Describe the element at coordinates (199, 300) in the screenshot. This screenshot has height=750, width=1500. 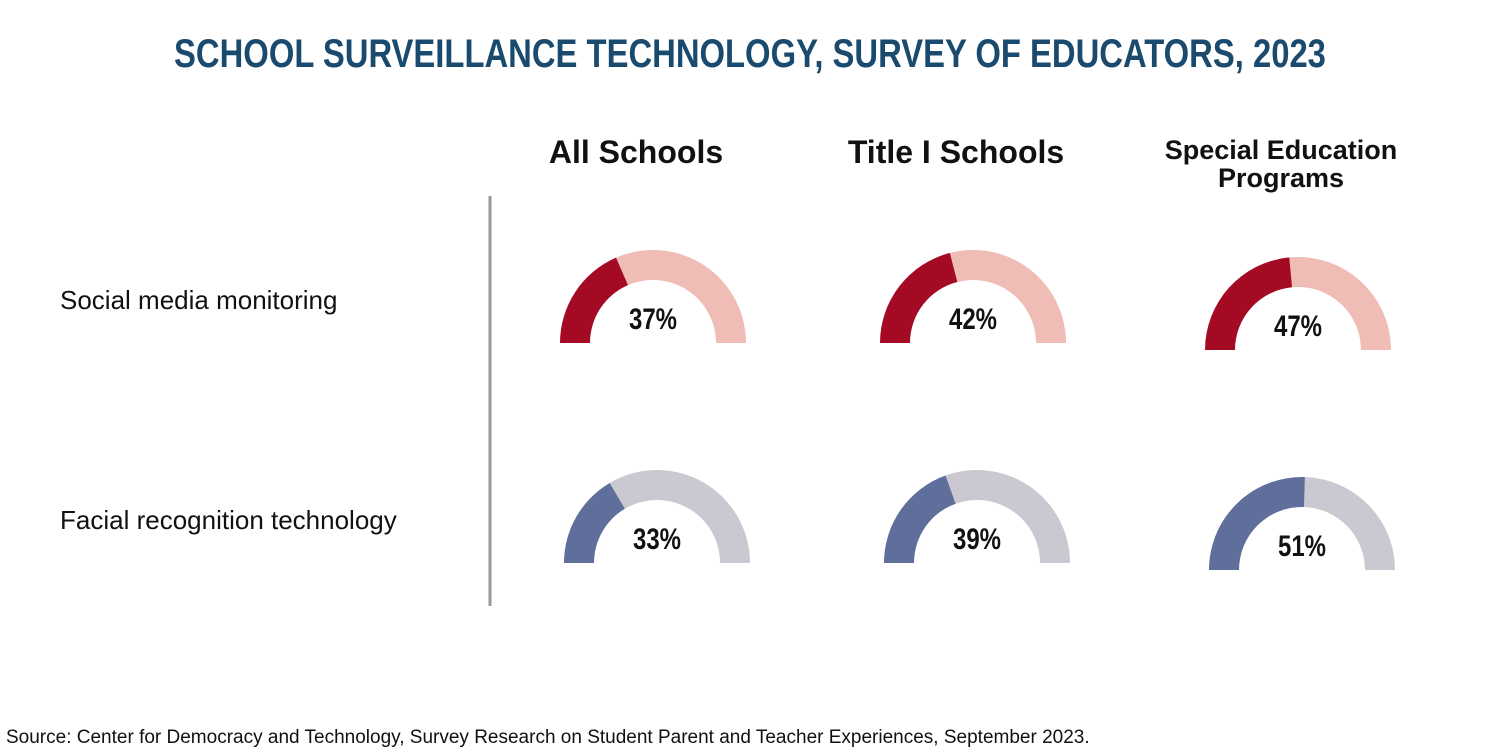
I see `row-label: Social media monitoring` at that location.